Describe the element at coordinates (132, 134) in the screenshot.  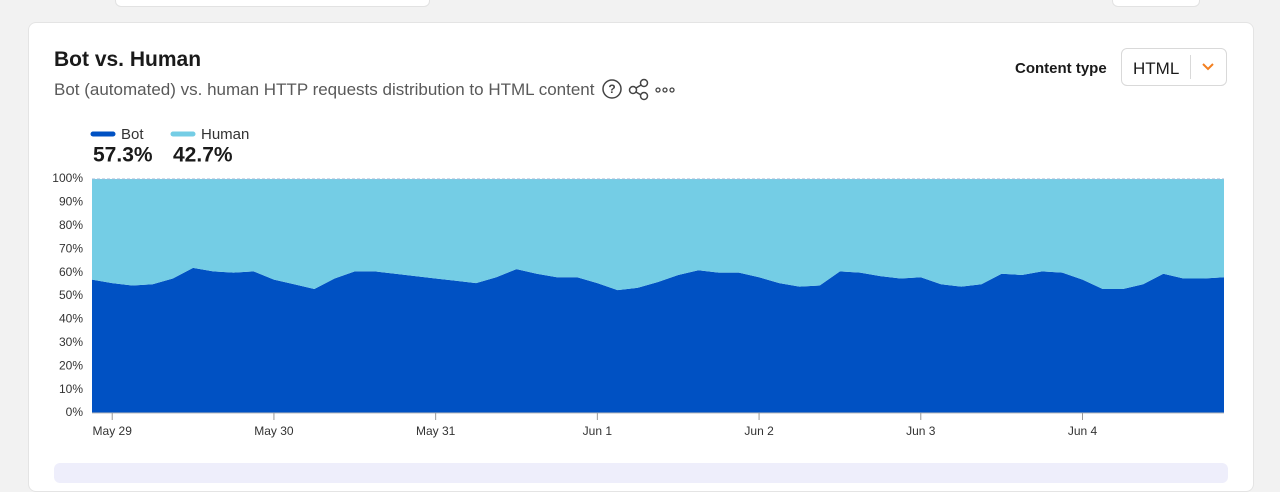
I see `legend-label: Bot` at that location.